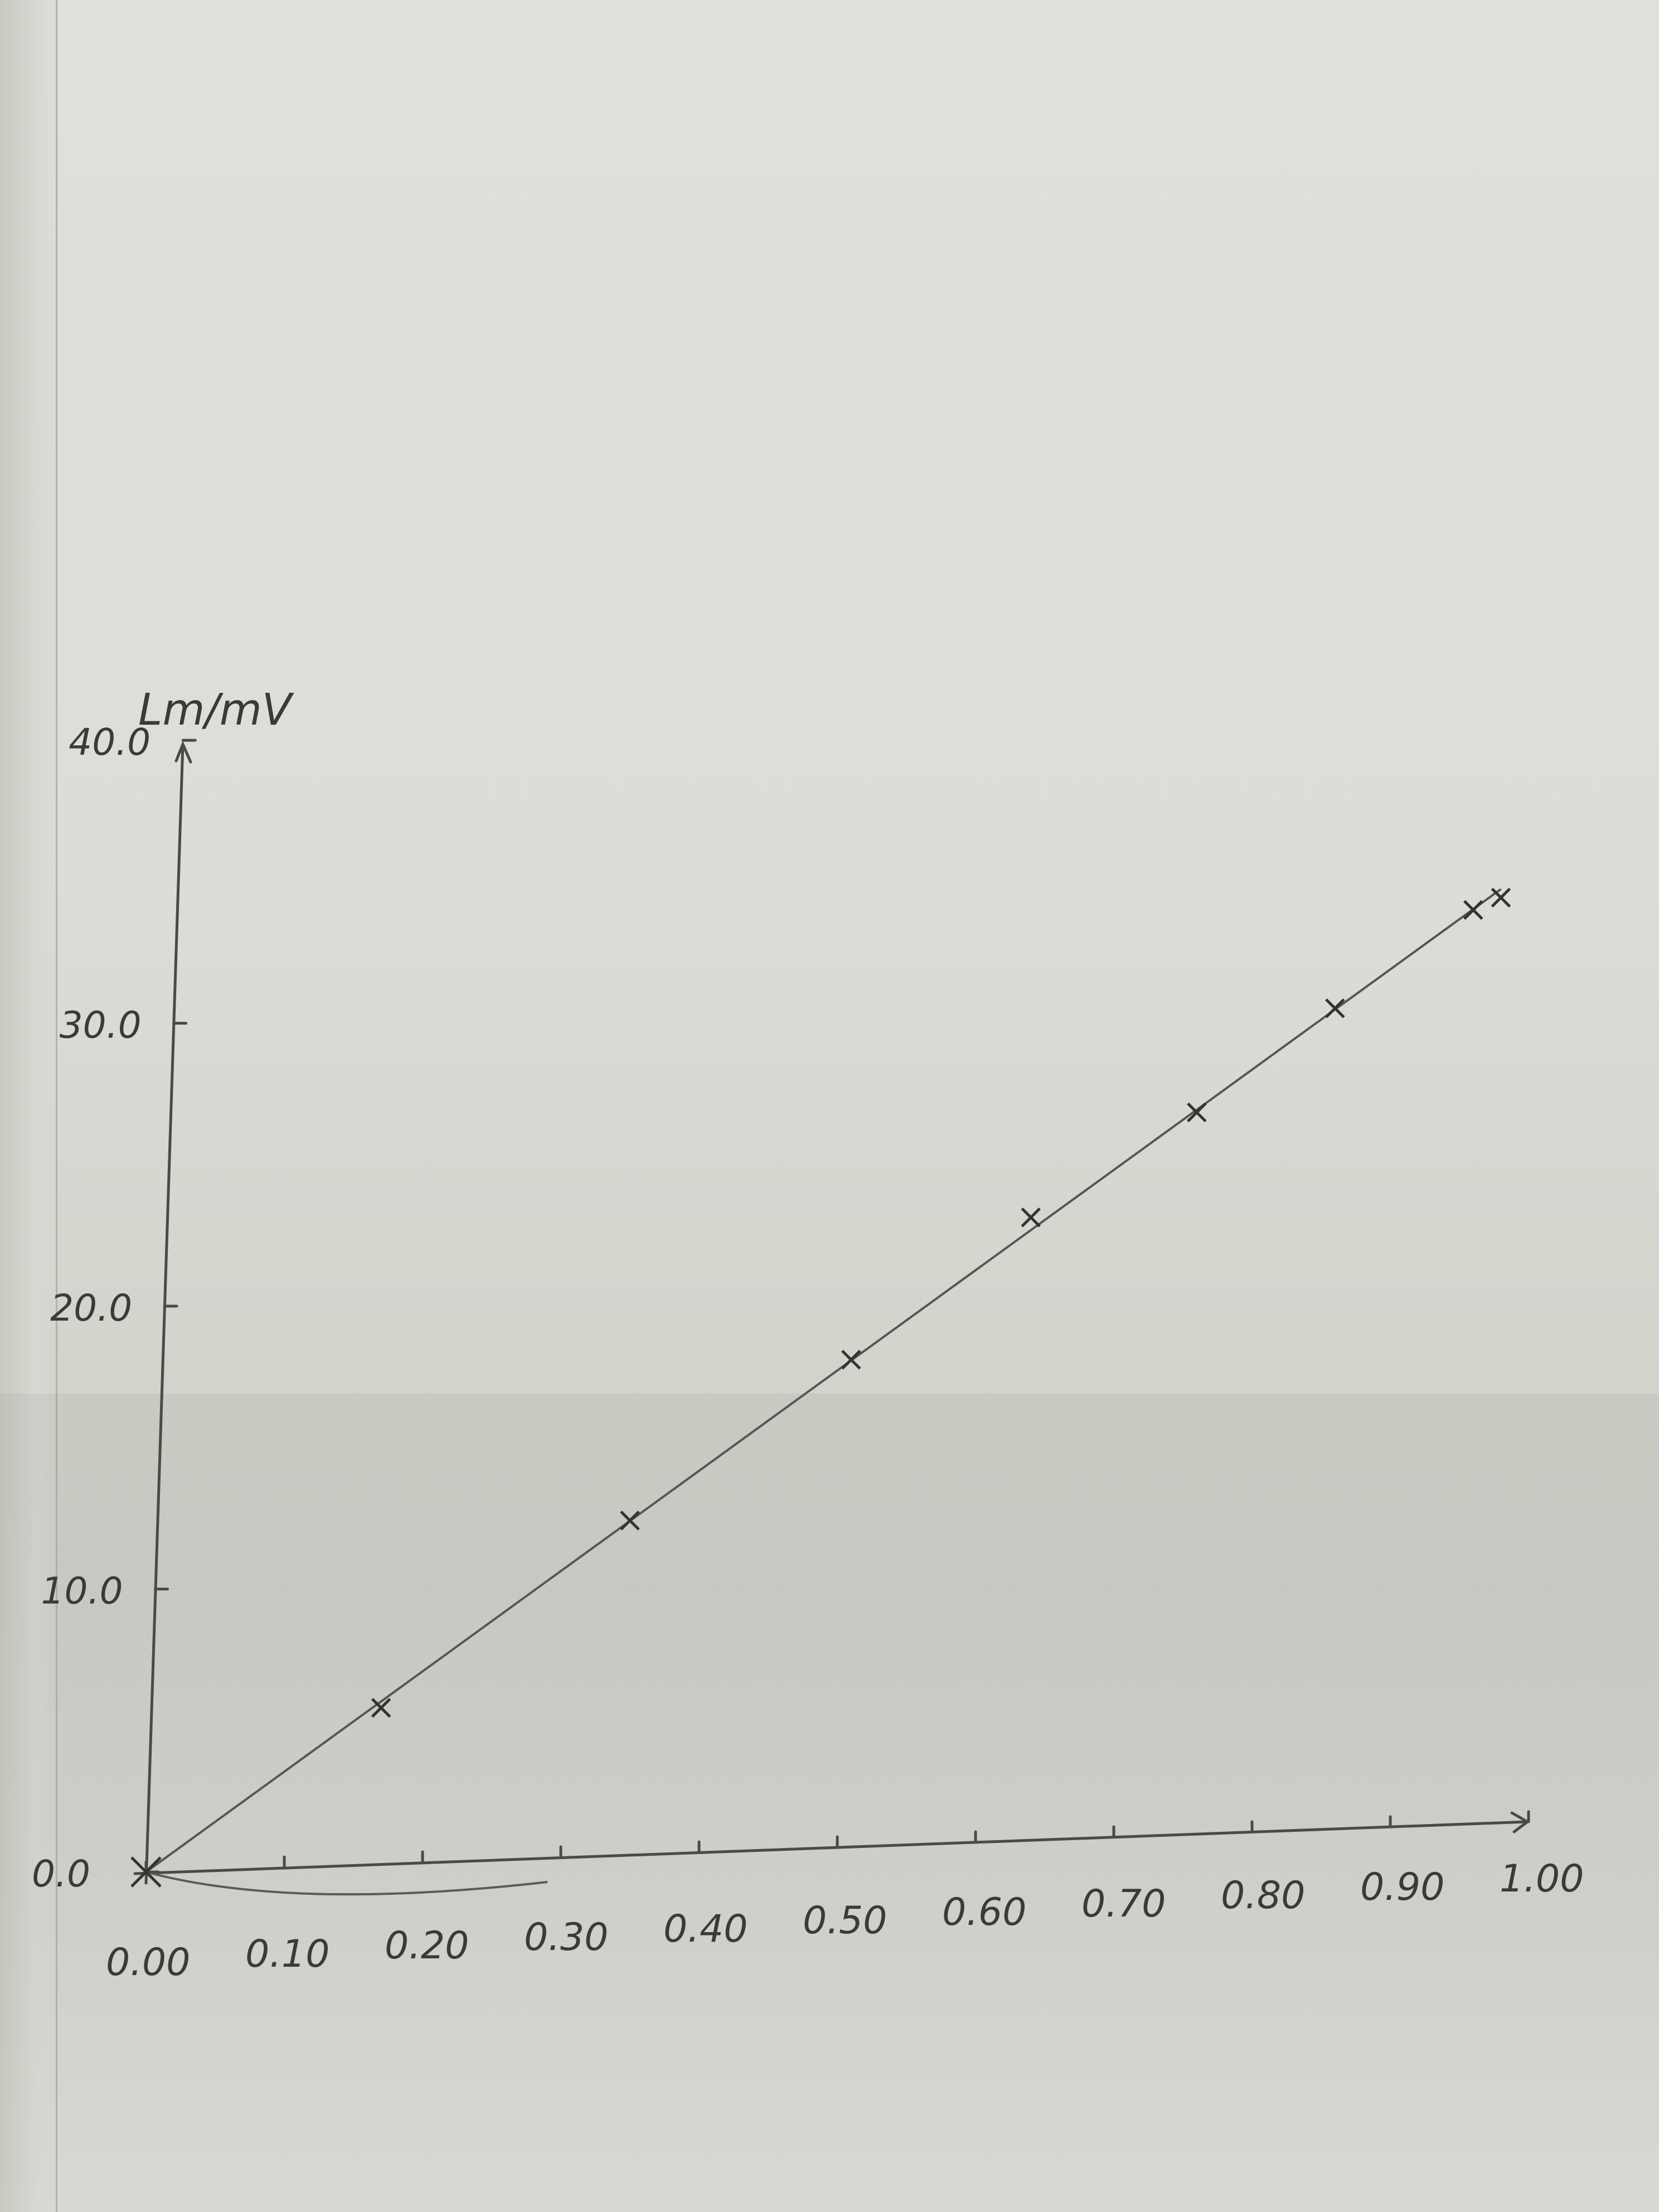 This screenshot has height=2212, width=1659. Describe the element at coordinates (183, 752) in the screenshot. I see `y-axis-arrow` at that location.